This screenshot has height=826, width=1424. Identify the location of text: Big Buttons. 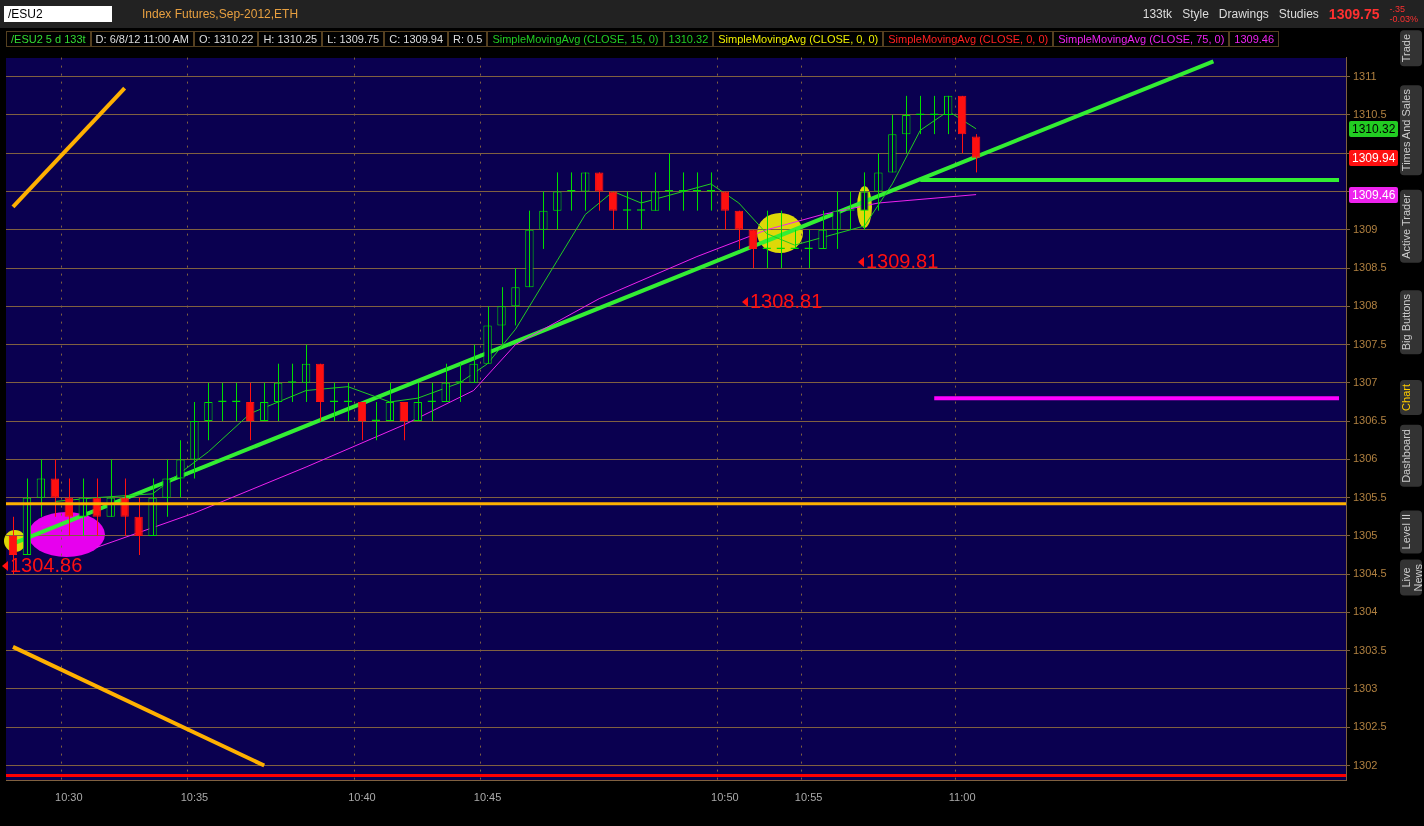
(1411, 322).